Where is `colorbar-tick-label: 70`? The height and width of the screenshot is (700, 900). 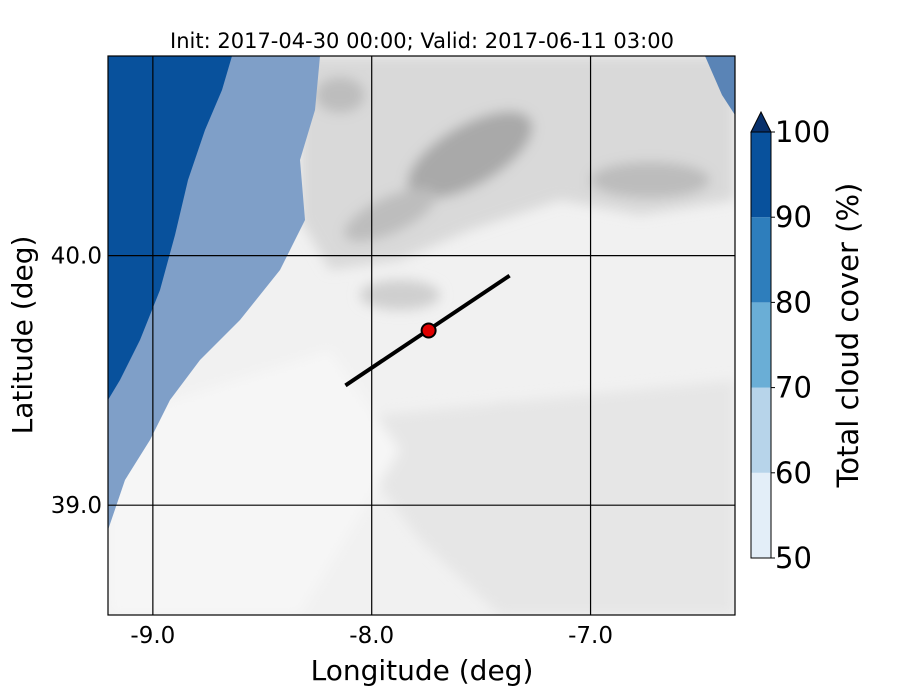 colorbar-tick-label: 70 is located at coordinates (793, 388).